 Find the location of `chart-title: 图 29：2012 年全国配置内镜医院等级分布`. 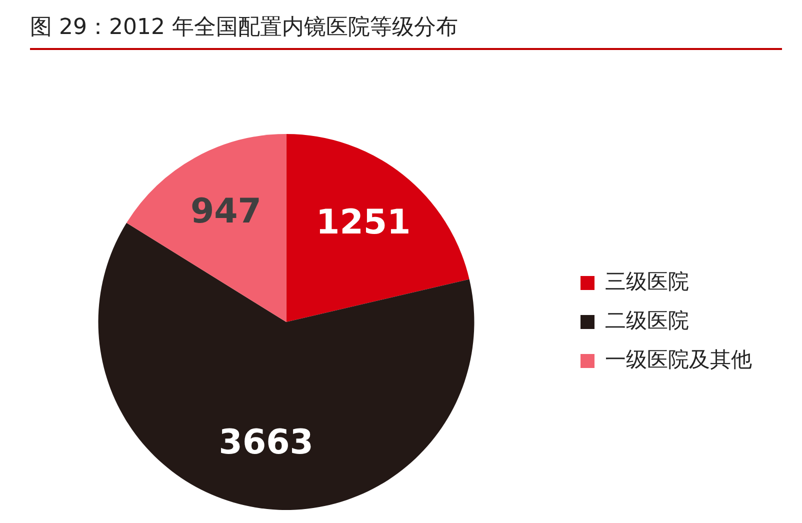

chart-title: 图 29：2012 年全国配置内镜医院等级分布 is located at coordinates (406, 31).